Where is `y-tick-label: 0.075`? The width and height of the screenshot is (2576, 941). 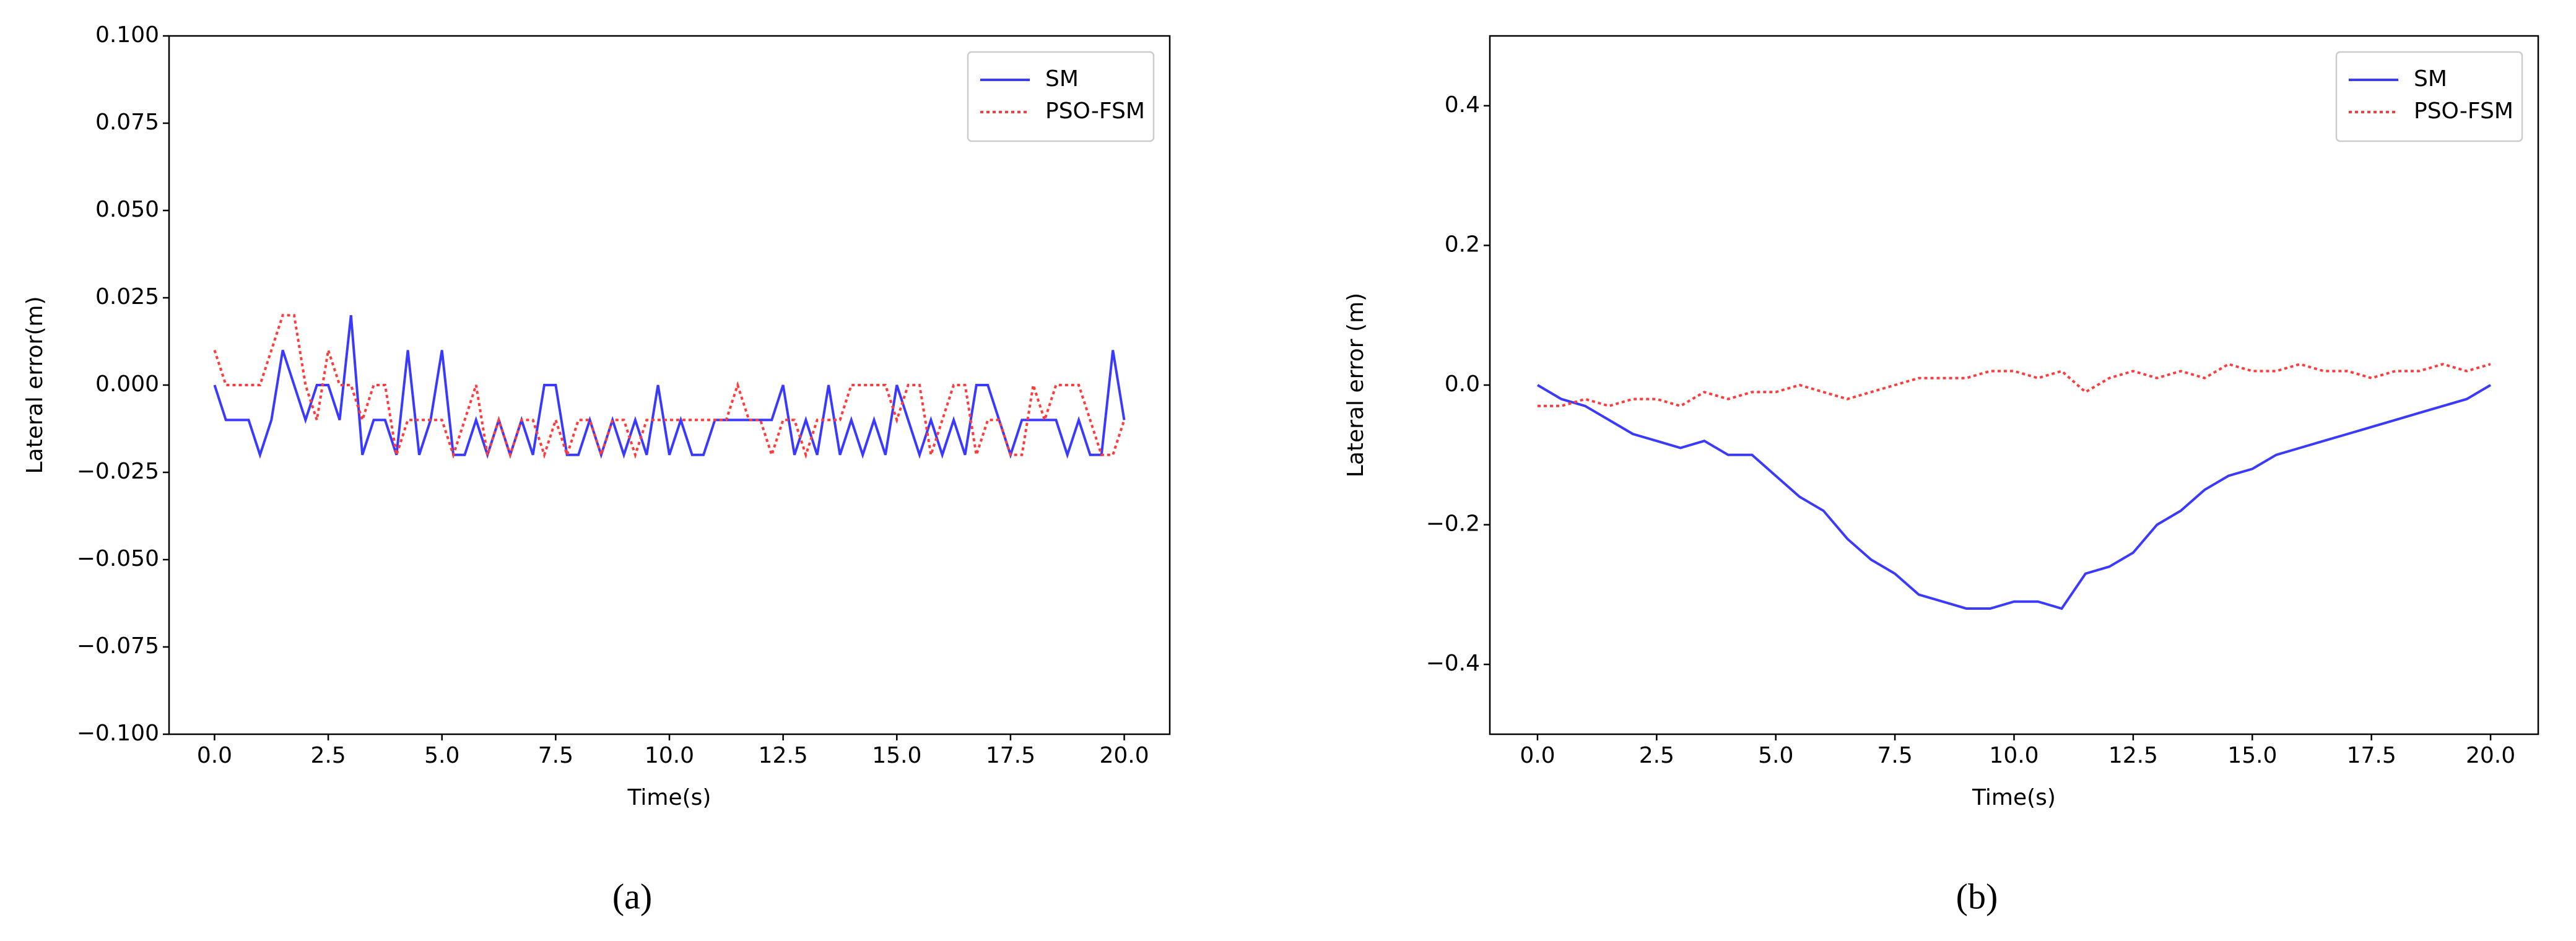 y-tick-label: 0.075 is located at coordinates (127, 122).